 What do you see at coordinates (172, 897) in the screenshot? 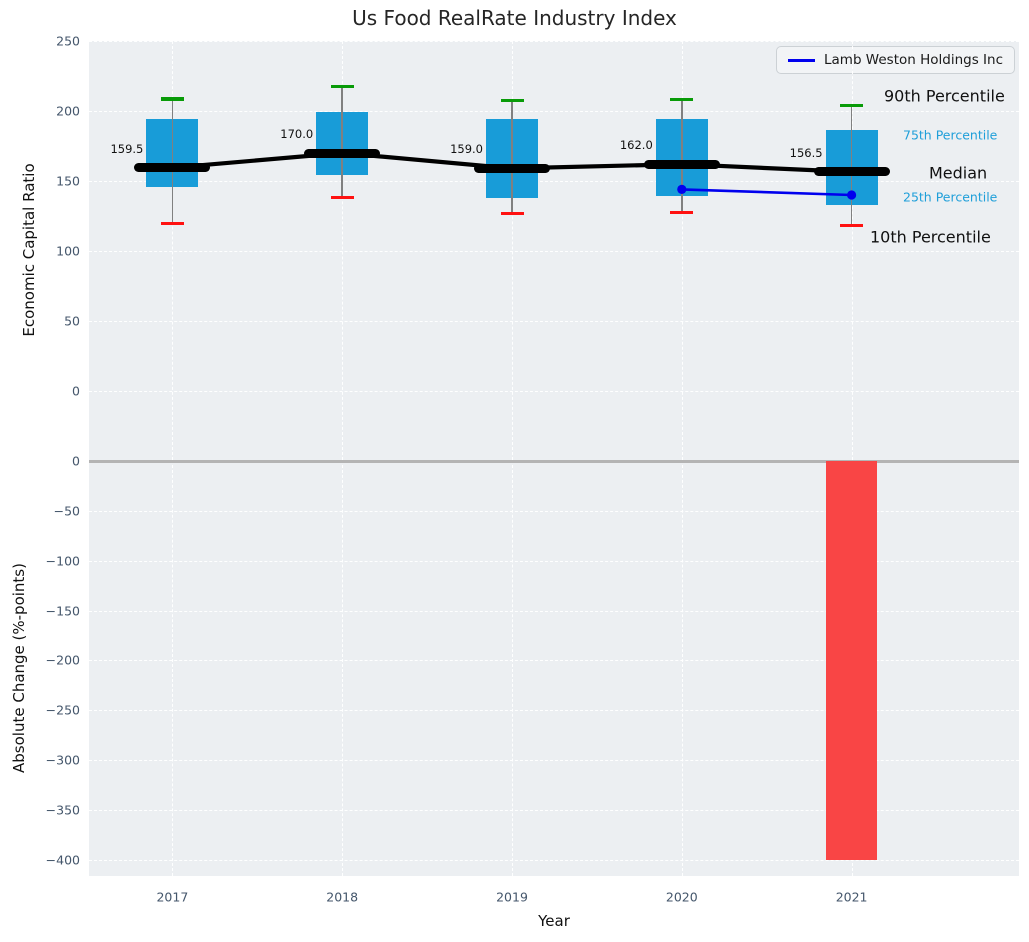
I see `x-tick-label: 2017` at bounding box center [172, 897].